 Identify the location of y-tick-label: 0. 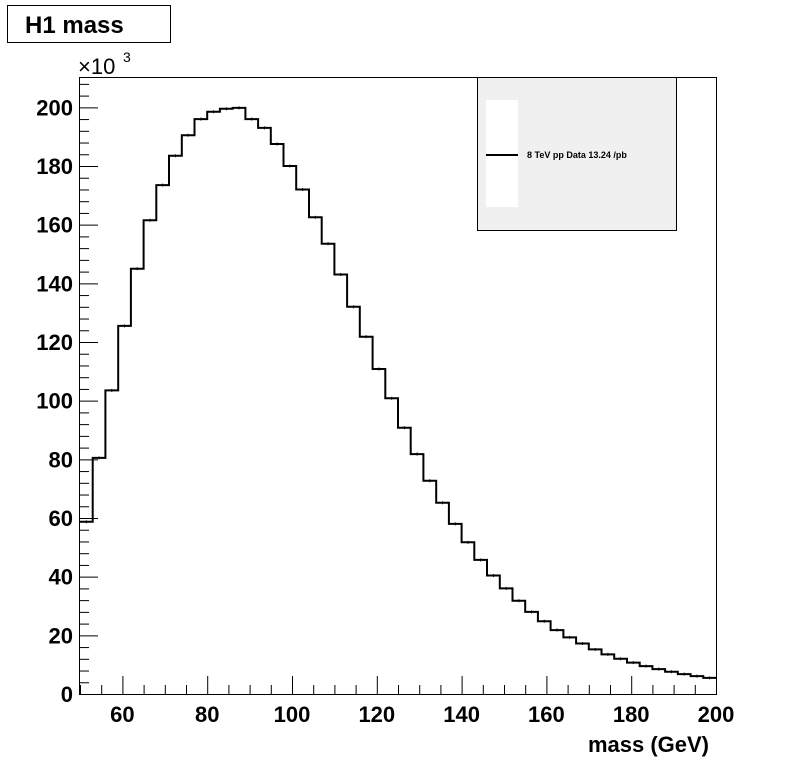
(67, 694).